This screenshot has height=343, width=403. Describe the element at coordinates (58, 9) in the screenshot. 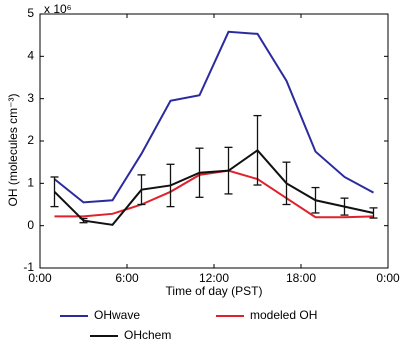

I see `multiplier: x 10⁶` at that location.